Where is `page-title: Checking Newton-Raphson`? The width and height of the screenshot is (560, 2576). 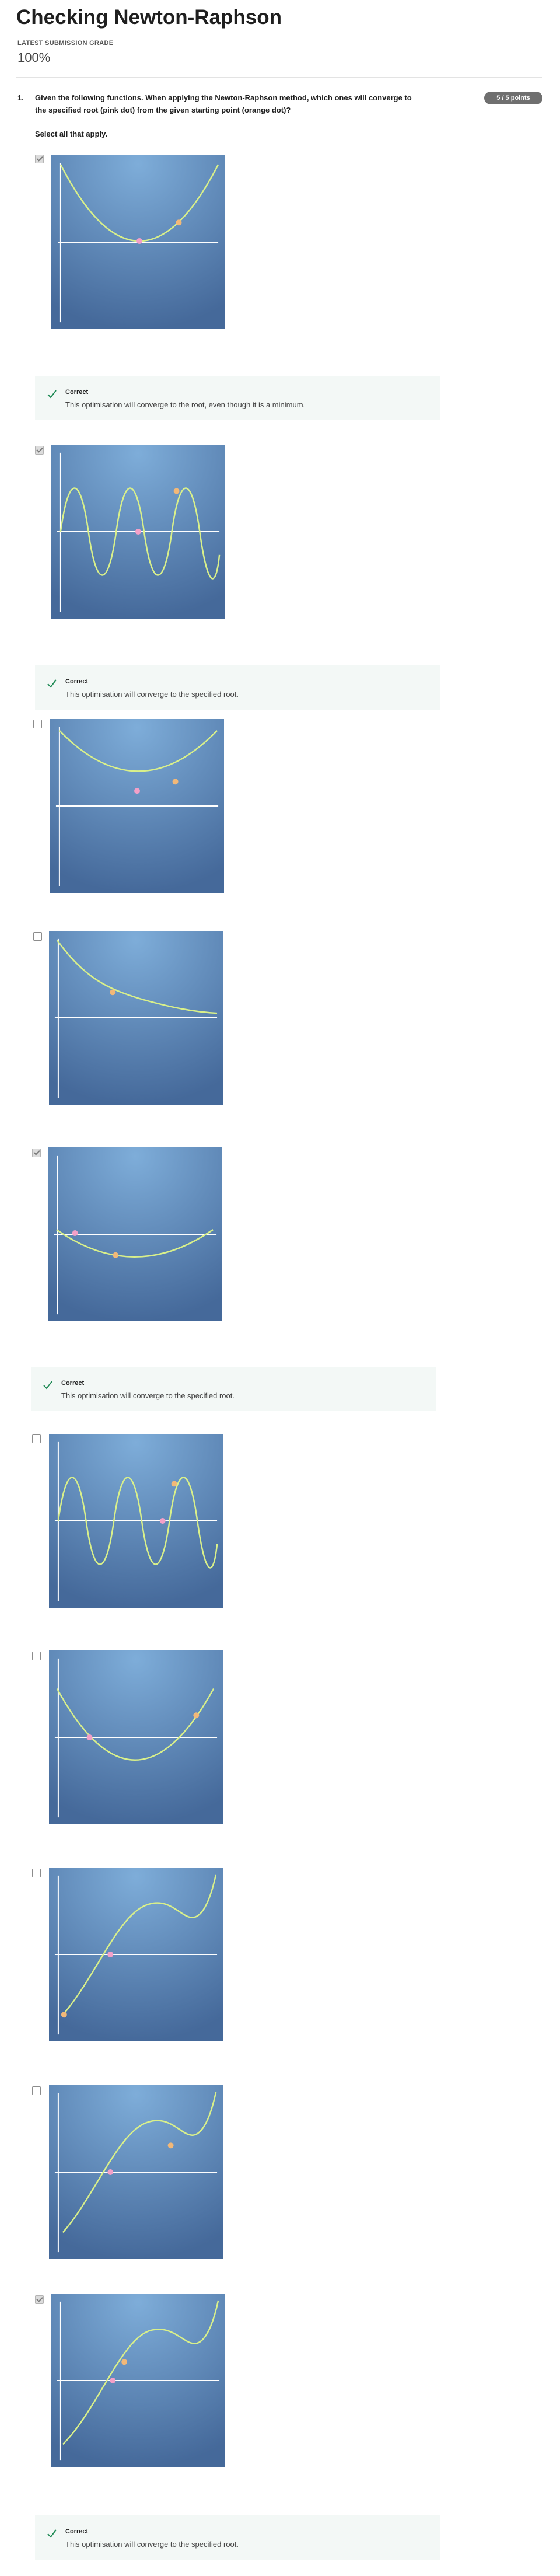
page-title: Checking Newton-Raphson is located at coordinates (149, 17).